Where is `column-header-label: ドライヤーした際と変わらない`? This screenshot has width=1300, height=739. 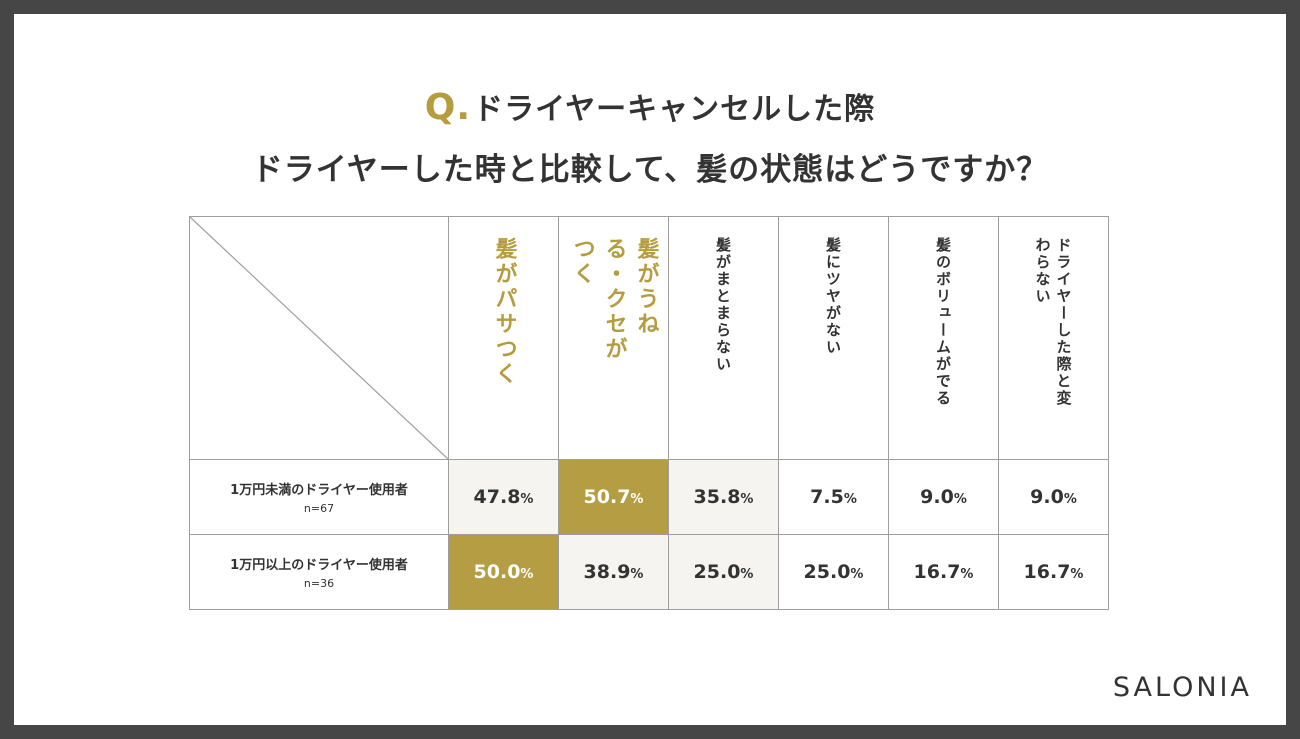 column-header-label: ドライヤーした際と変わらない is located at coordinates (1053, 322).